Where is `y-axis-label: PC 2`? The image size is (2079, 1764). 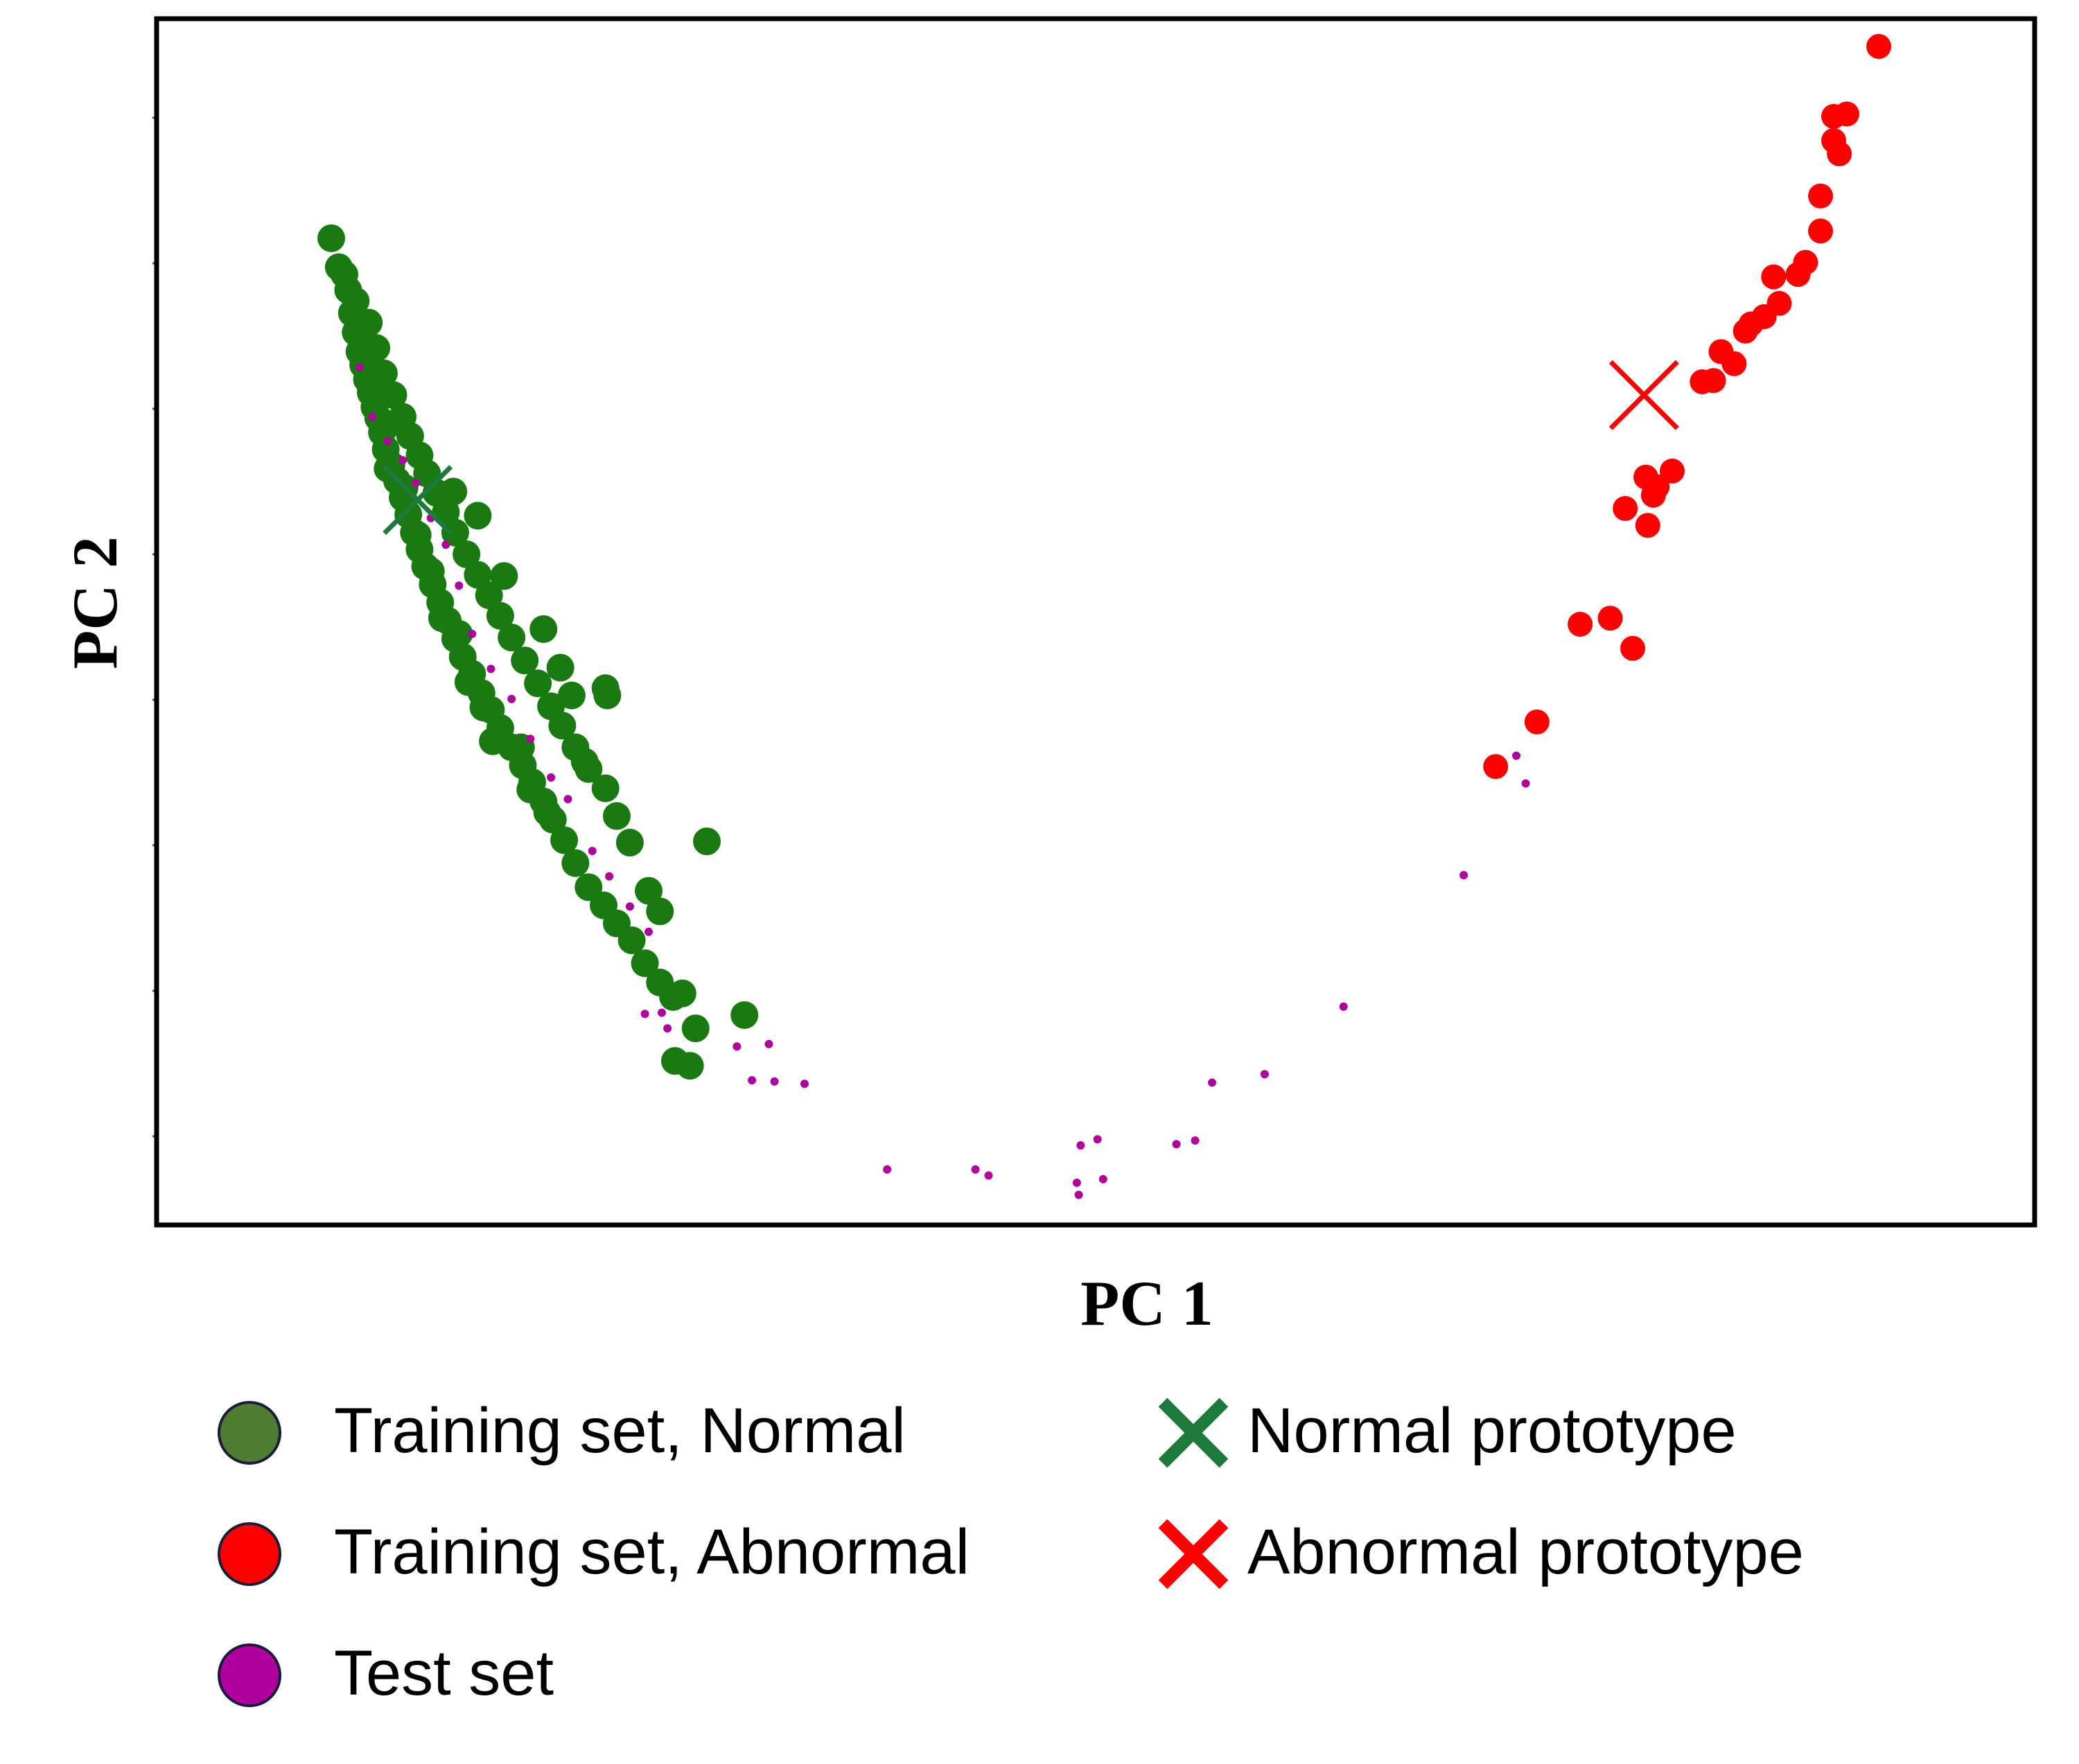
y-axis-label: PC 2 is located at coordinates (95, 602).